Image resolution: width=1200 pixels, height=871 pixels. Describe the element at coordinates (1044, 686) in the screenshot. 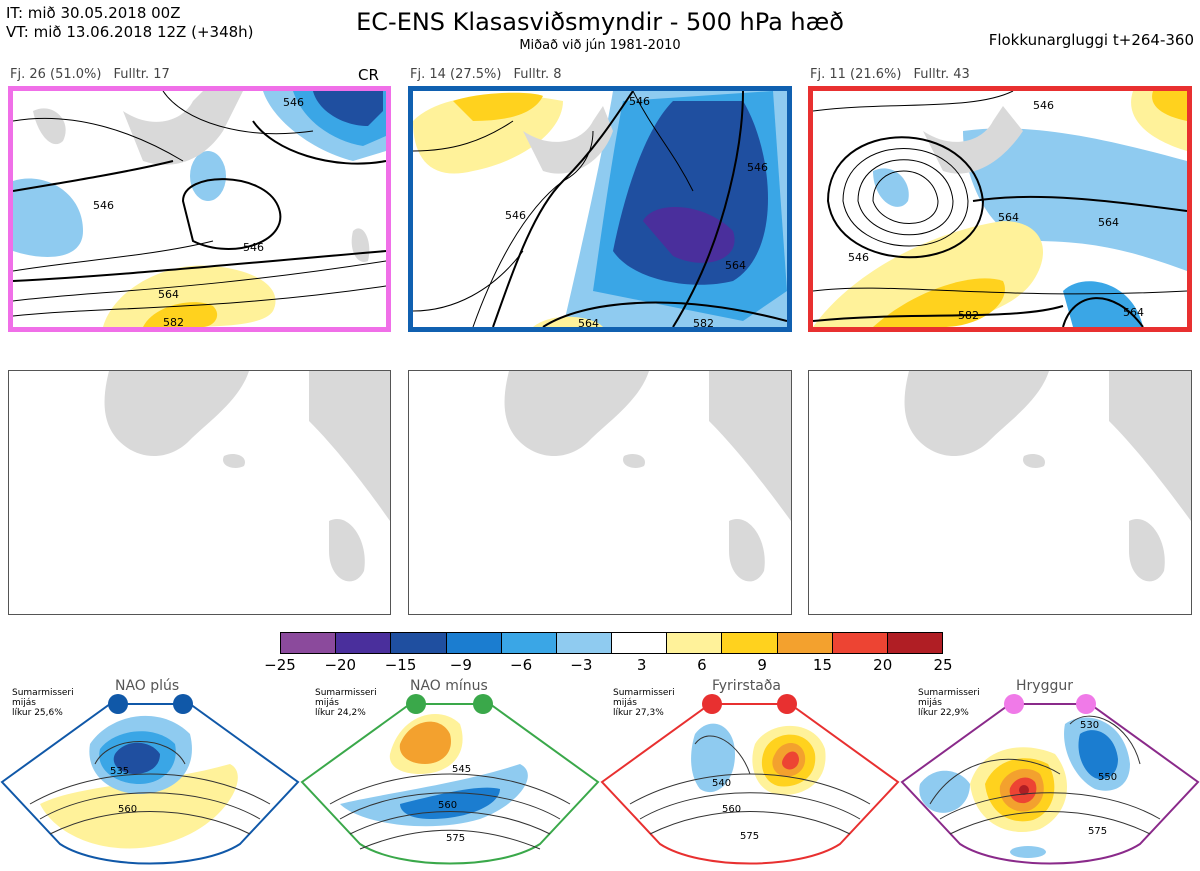

I see `regime-name: Hryggur` at that location.